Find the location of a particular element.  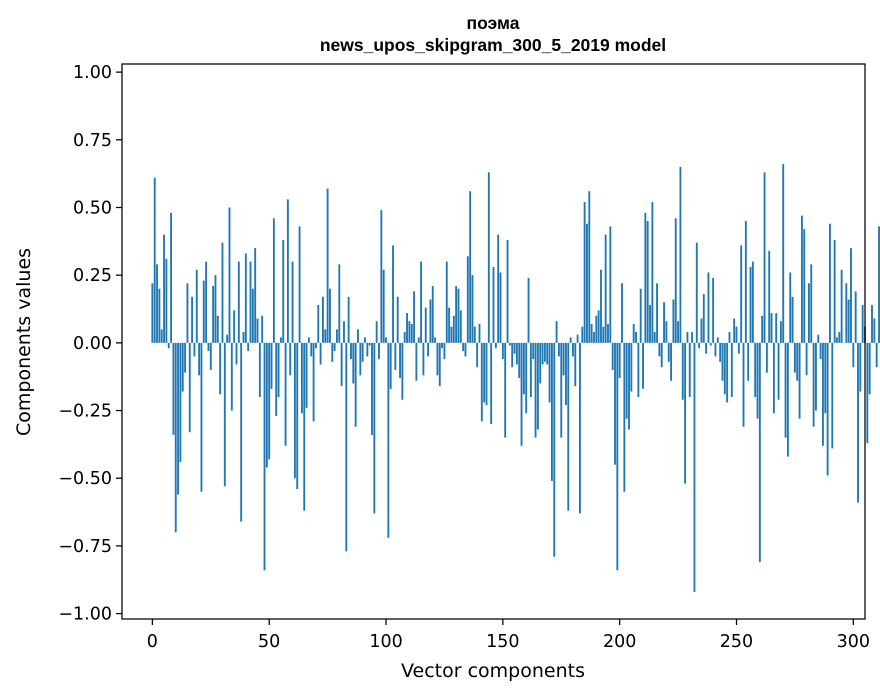

y-tick-label: 1.00 is located at coordinates (92, 73).